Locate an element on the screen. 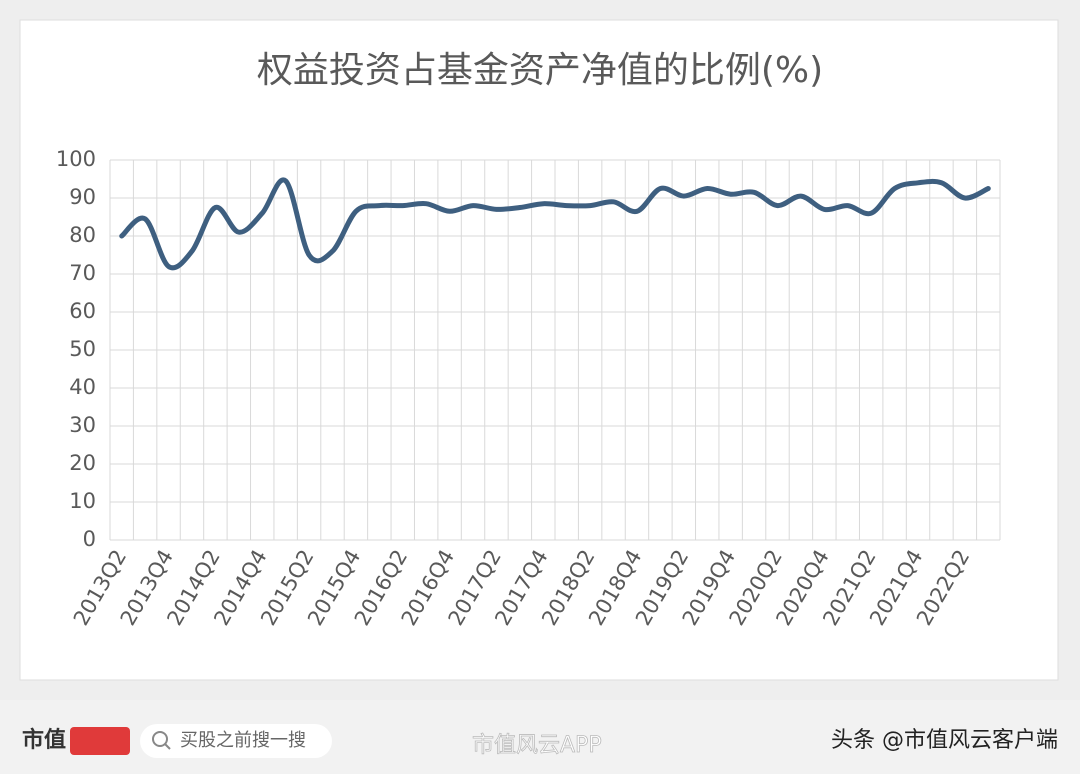 The width and height of the screenshot is (1080, 774). logo-badge is located at coordinates (100, 741).